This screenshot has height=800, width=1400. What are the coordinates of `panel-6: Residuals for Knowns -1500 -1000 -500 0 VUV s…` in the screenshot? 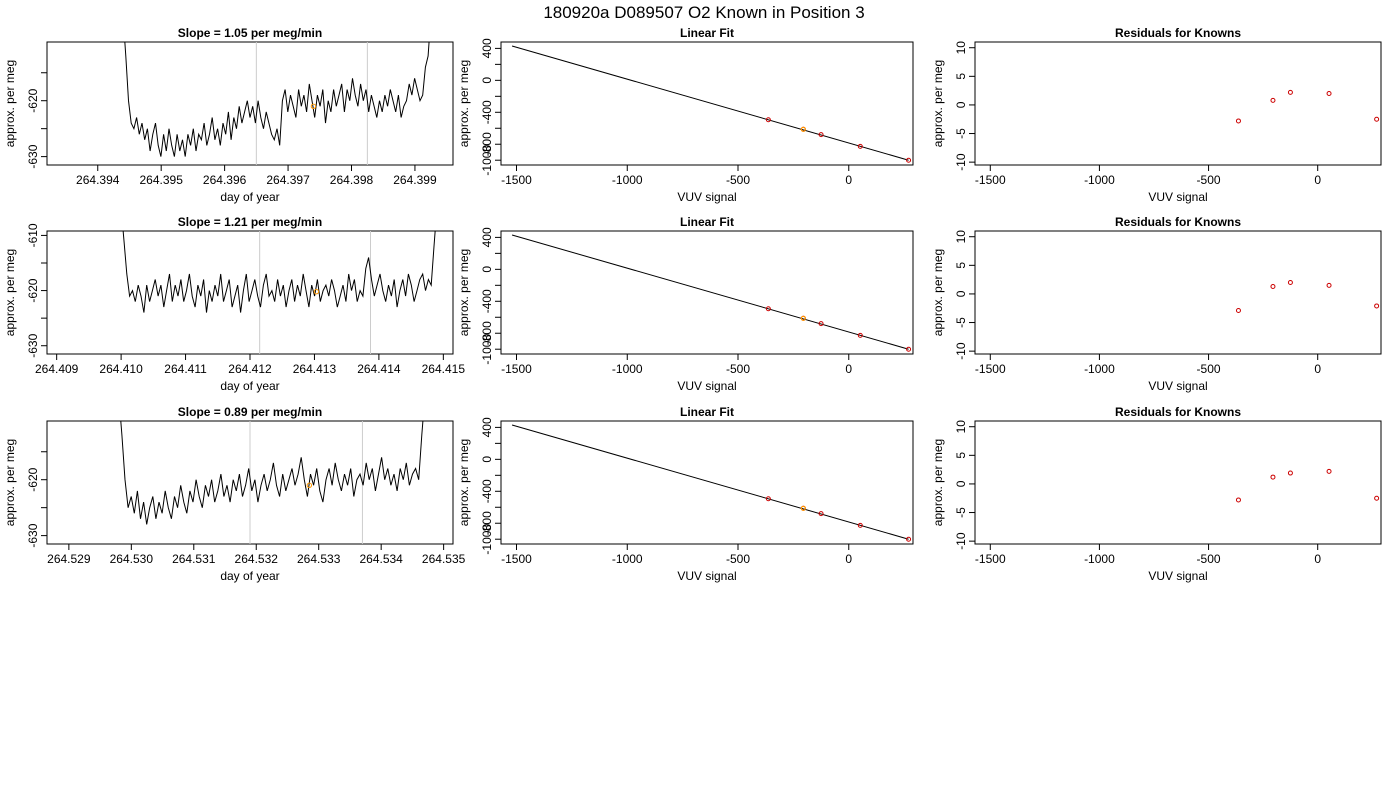 It's located at (1156, 304).